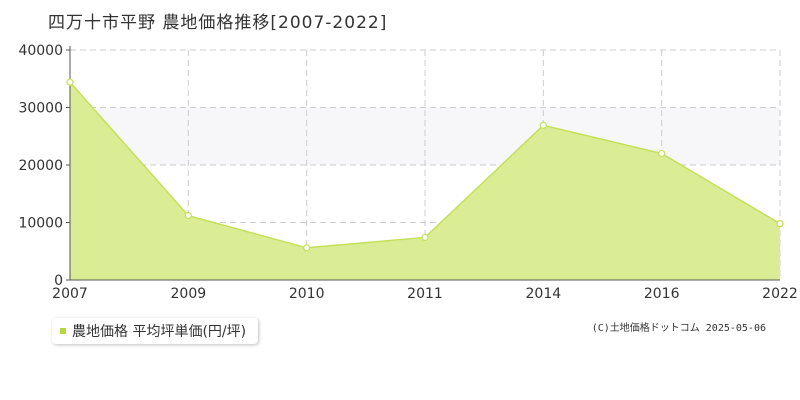 This screenshot has height=400, width=800. I want to click on plot-band-shading, so click(425, 136).